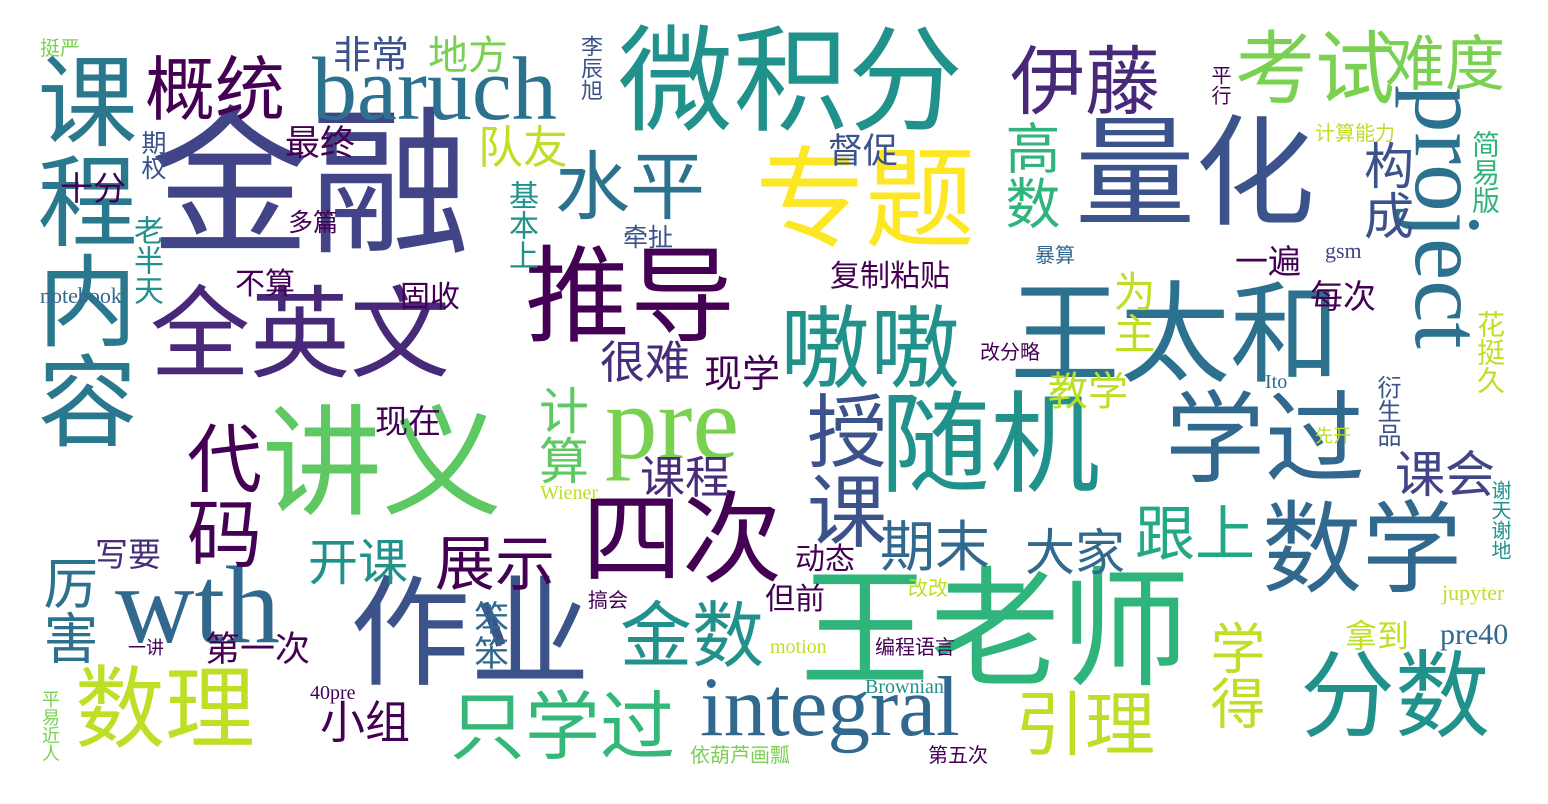 This screenshot has width=1548, height=804. I want to click on word-kechengneirong: 课程内容, so click(78, 250).